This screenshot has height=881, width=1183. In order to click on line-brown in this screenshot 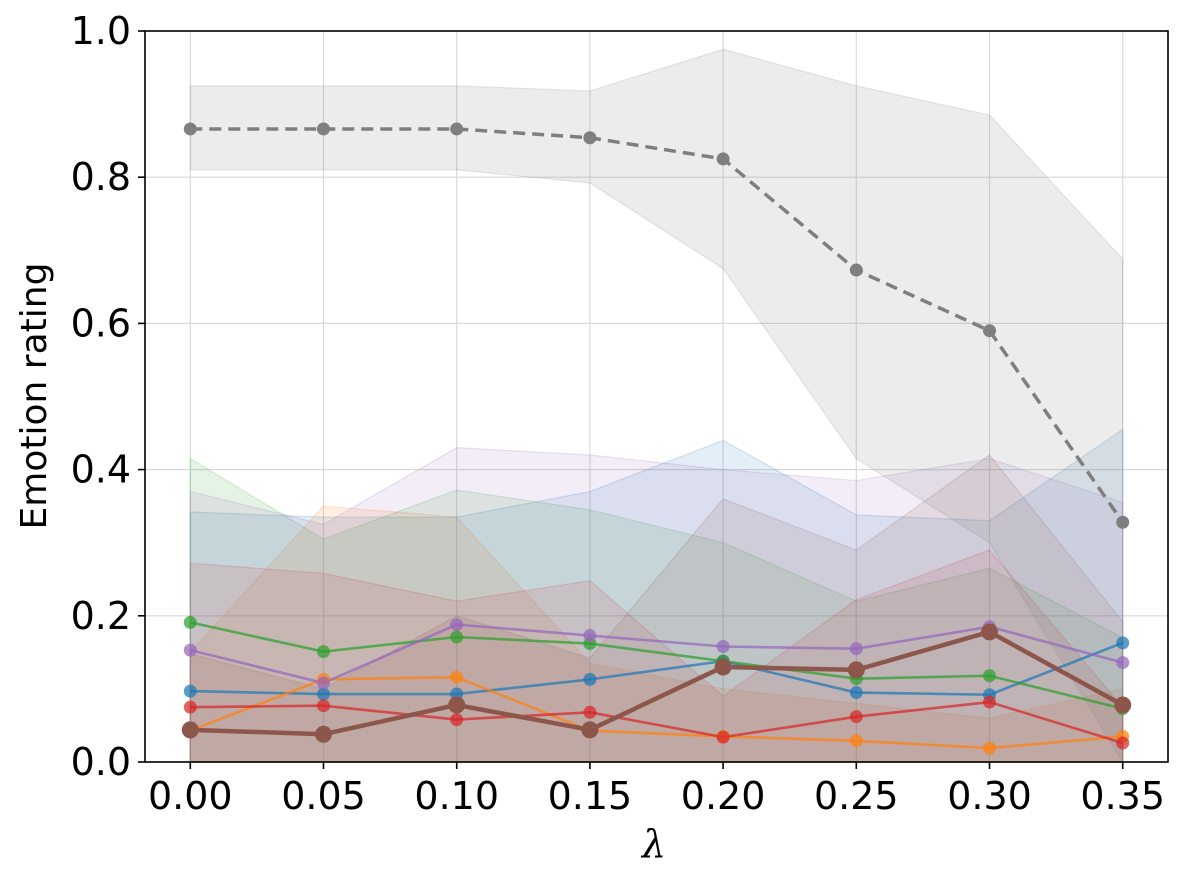, I will do `click(657, 683)`.